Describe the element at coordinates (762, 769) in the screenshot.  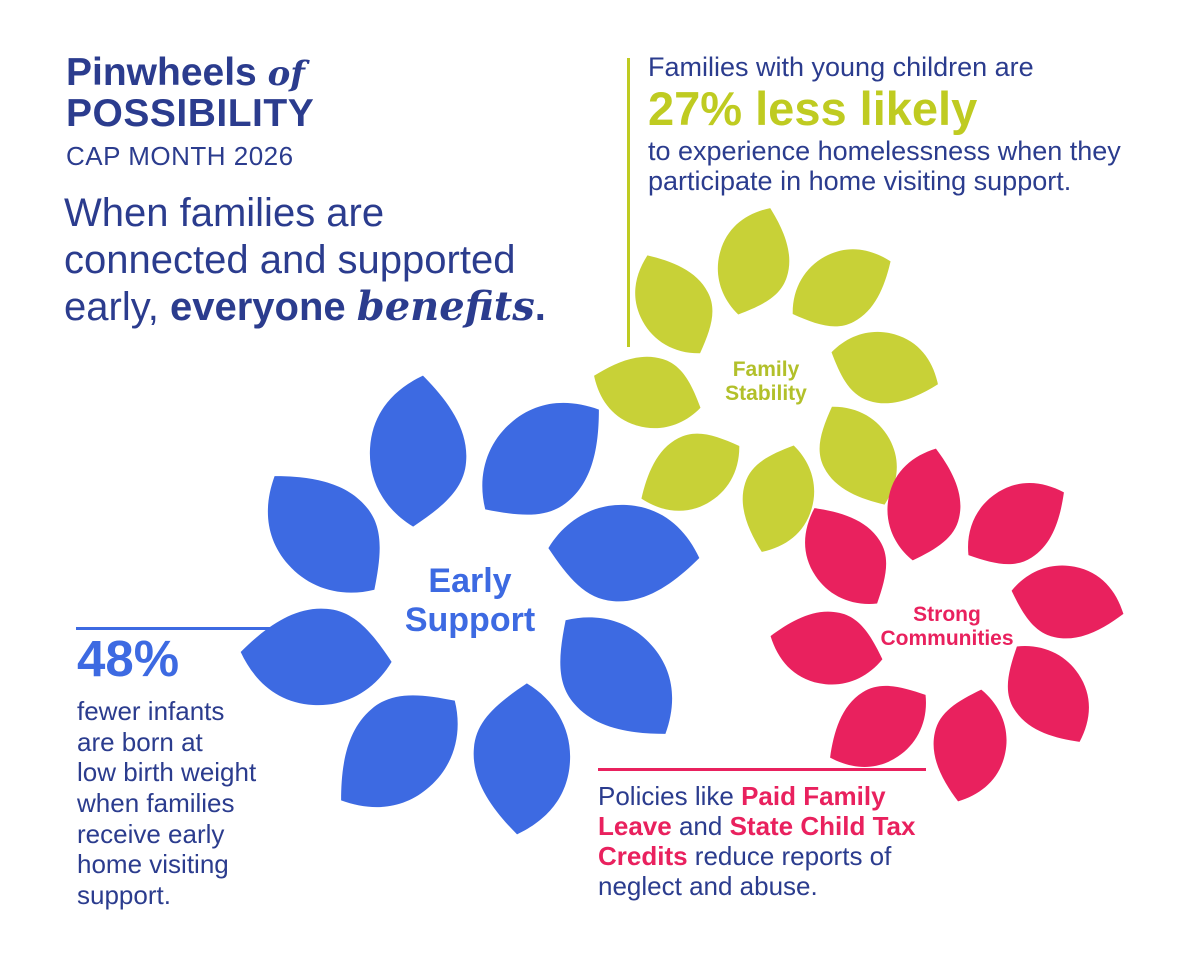
I see `connector-line-strong-communities` at that location.